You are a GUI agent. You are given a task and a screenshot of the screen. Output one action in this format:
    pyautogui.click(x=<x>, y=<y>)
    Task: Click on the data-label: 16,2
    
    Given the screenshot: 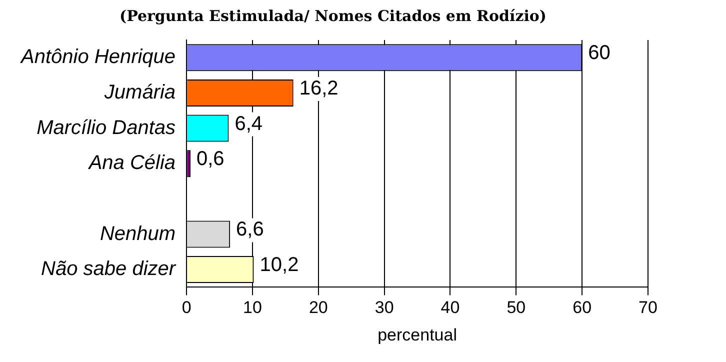 What is the action you would take?
    pyautogui.click(x=318, y=88)
    